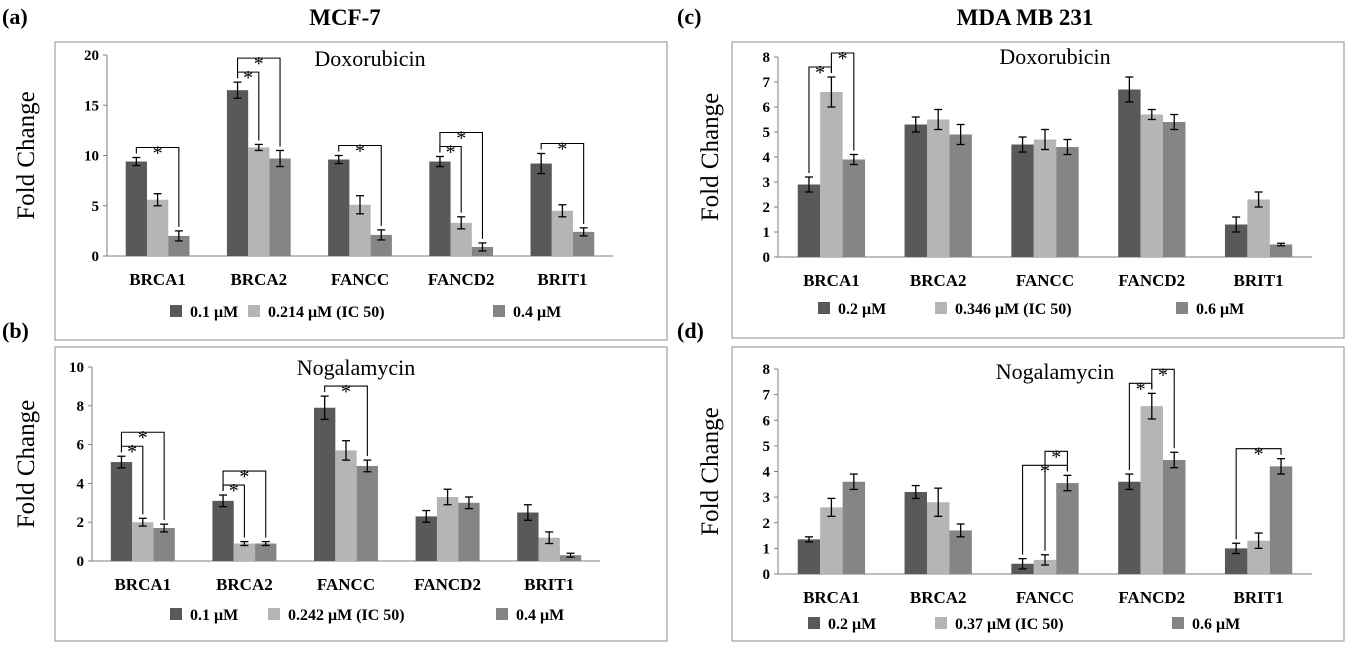 The height and width of the screenshot is (648, 1355). What do you see at coordinates (767, 396) in the screenshot?
I see `y-tick-label: 7` at bounding box center [767, 396].